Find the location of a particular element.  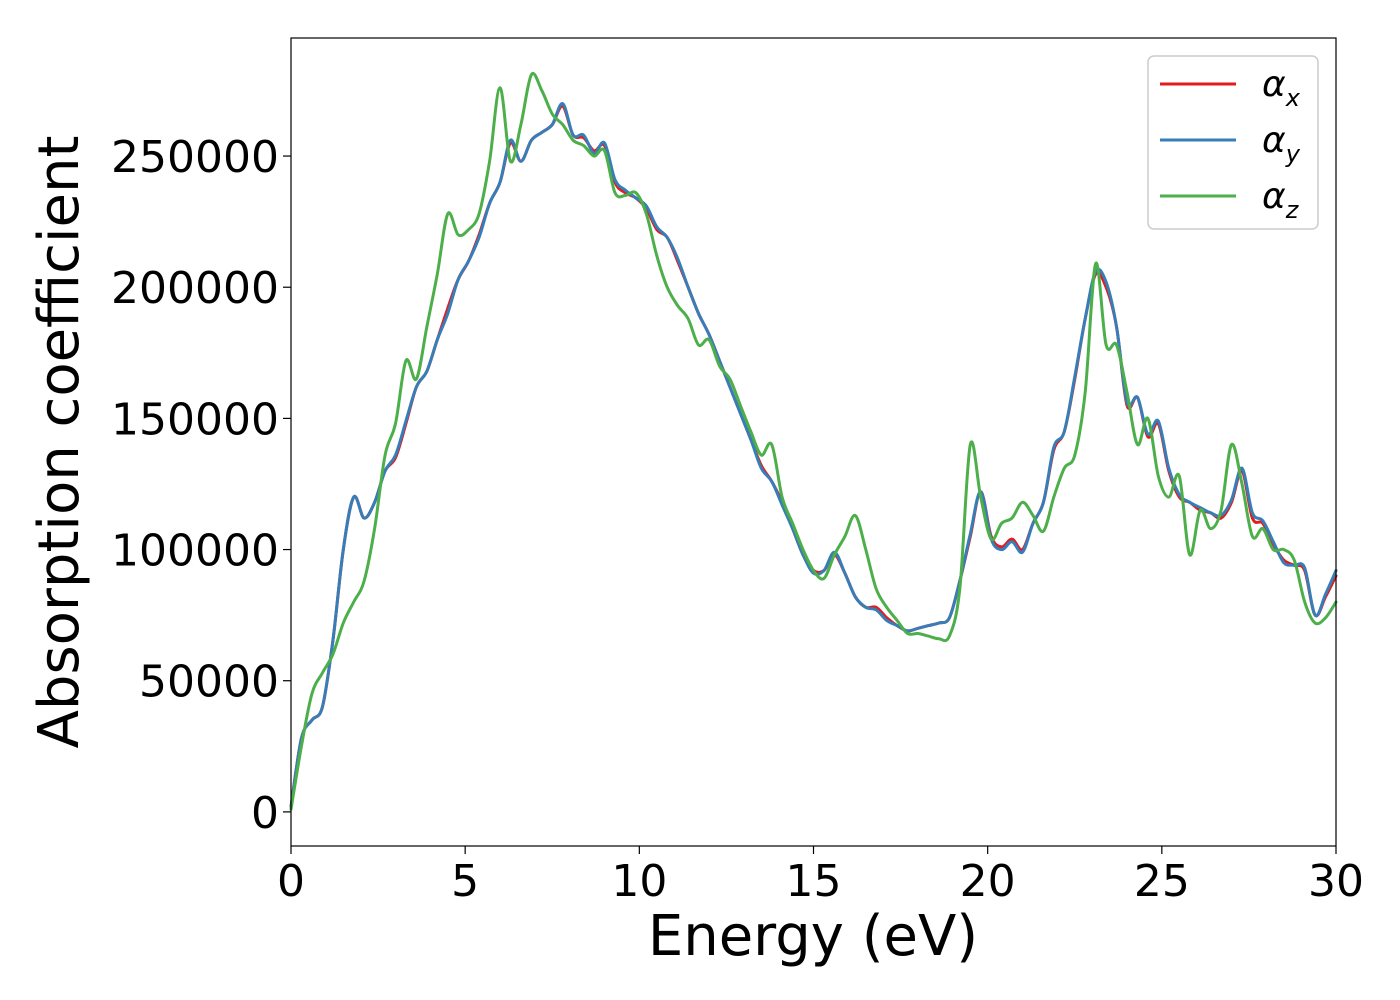

x-axis: 0 5 10 15 20 25 30 is located at coordinates (820, 876).